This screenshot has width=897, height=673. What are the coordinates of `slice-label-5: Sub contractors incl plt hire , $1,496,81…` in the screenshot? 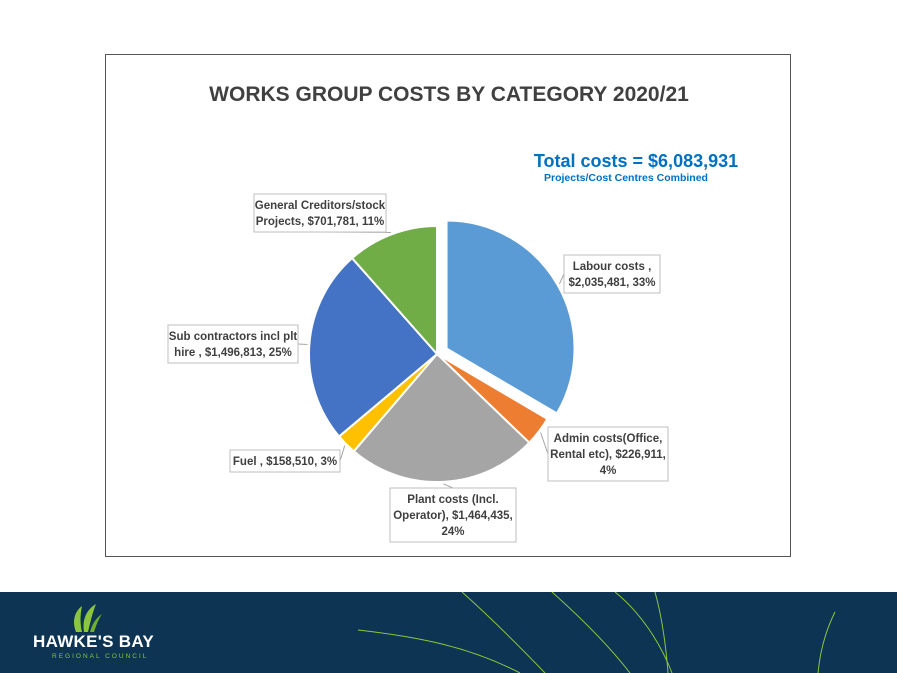 It's located at (233, 344).